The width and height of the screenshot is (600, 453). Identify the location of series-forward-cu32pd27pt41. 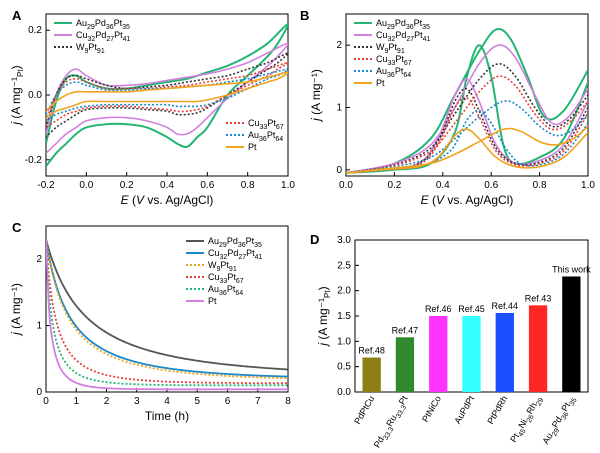
(467, 109).